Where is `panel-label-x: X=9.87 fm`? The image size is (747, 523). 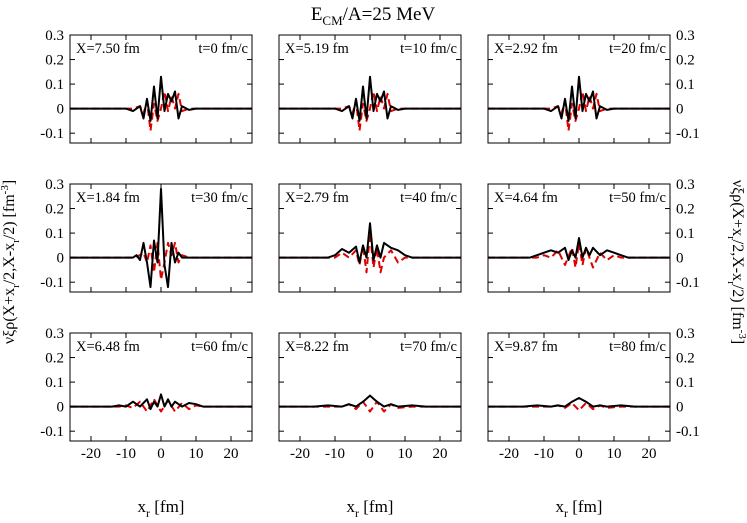 panel-label-x: X=9.87 fm is located at coordinates (526, 347).